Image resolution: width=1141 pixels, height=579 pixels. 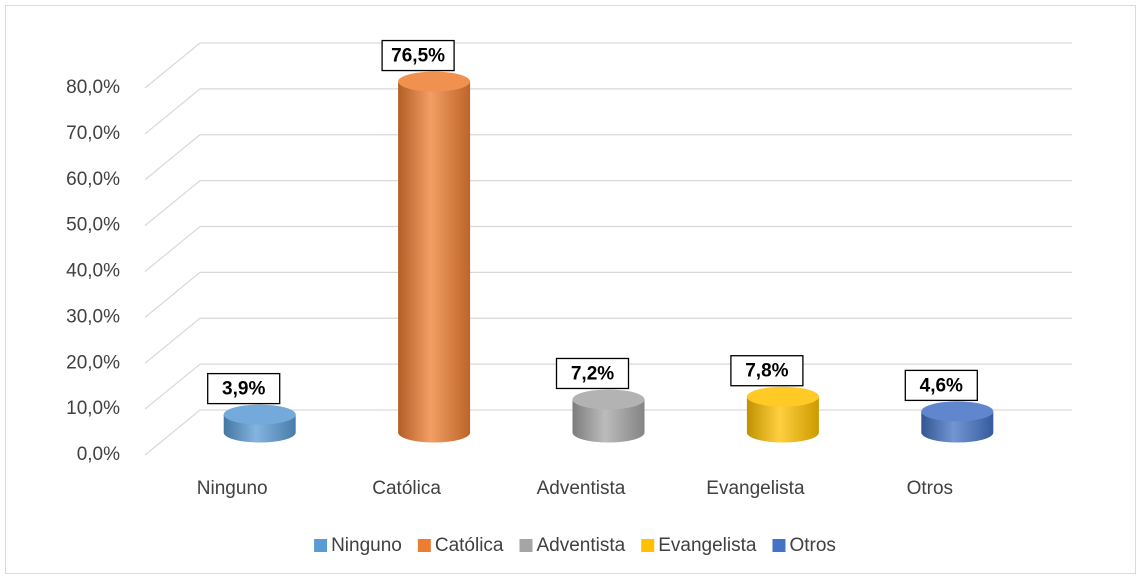 What do you see at coordinates (93, 362) in the screenshot?
I see `y-tick-label: 20,0%` at bounding box center [93, 362].